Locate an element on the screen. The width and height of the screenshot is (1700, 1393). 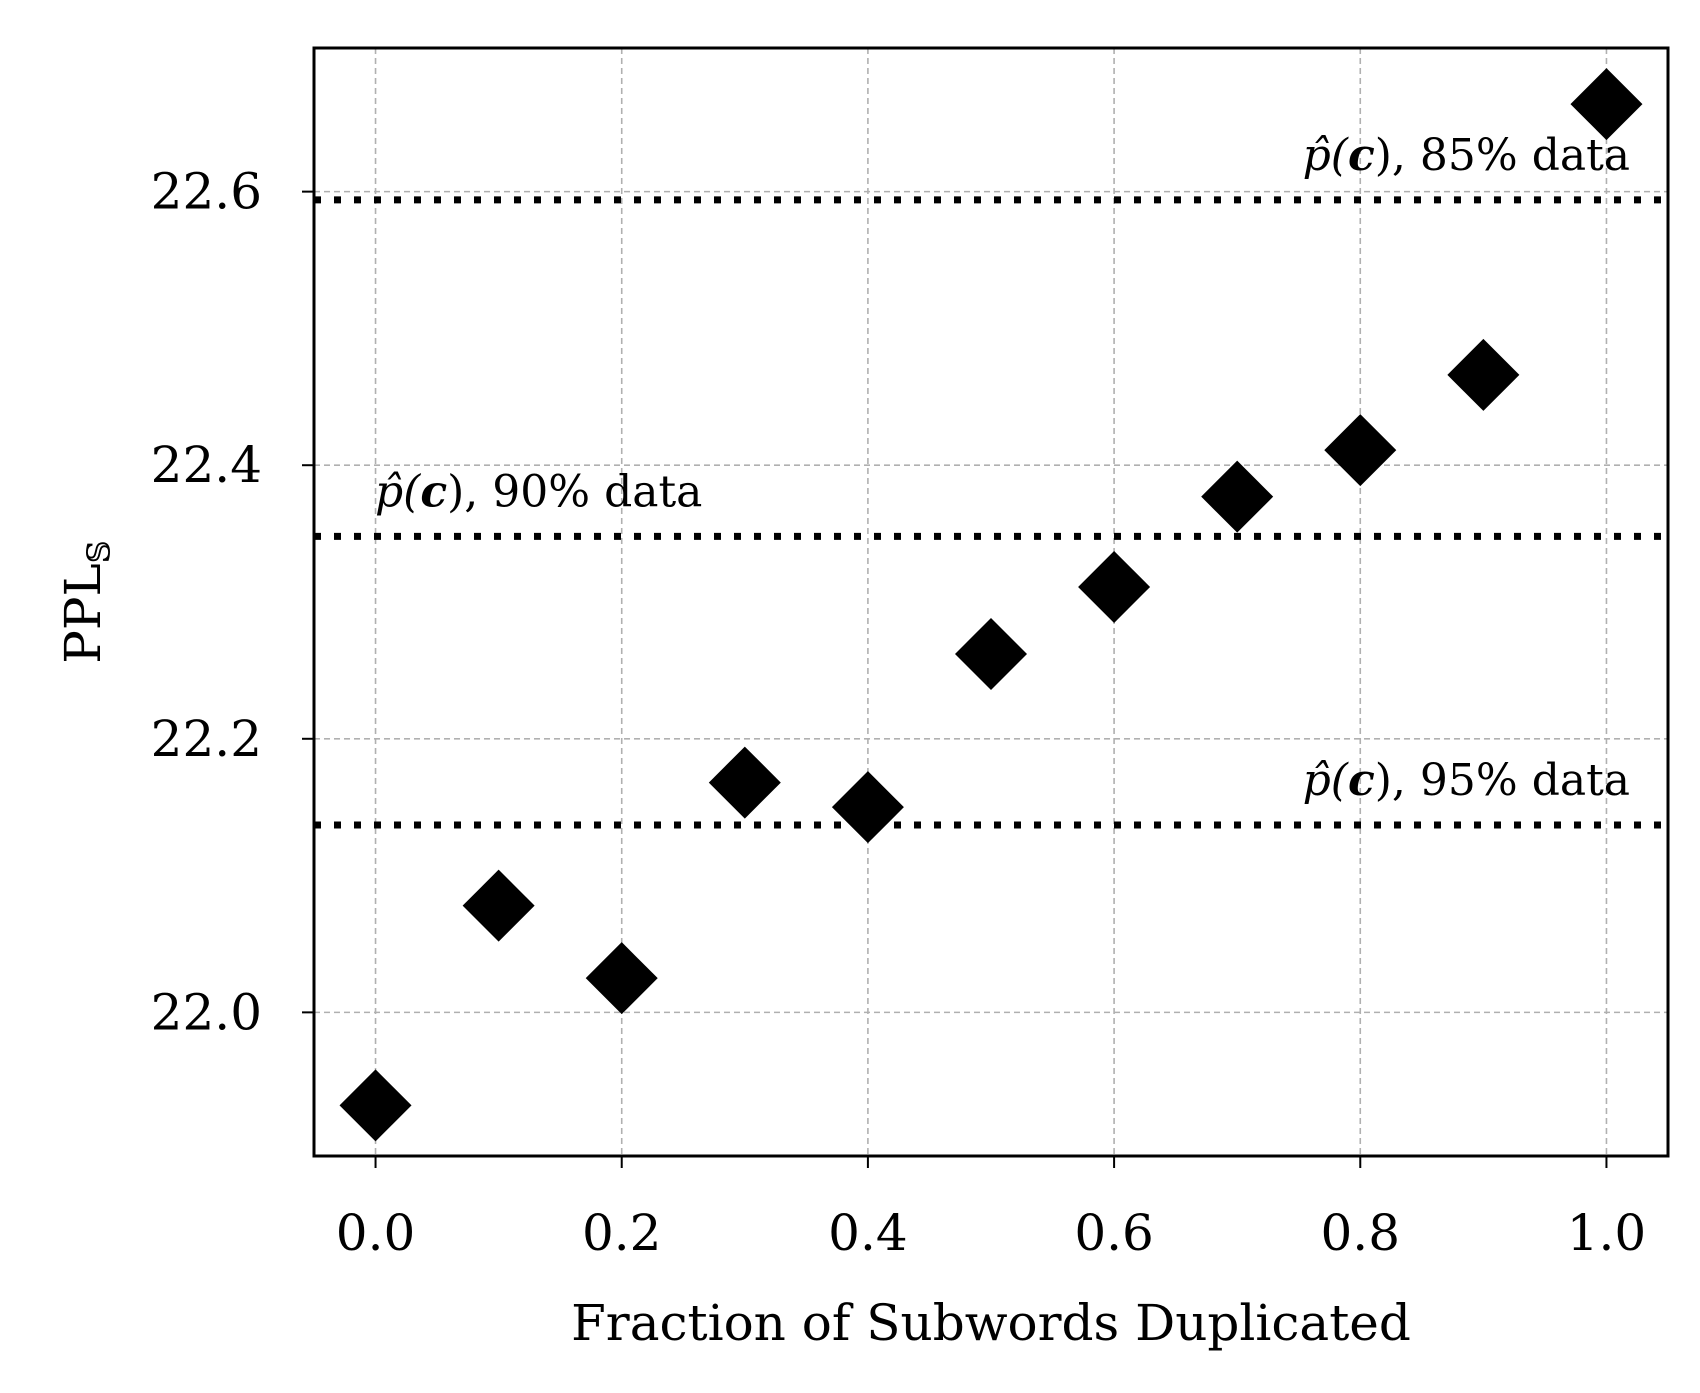
y-tick-label: 22.2 is located at coordinates (206, 739).